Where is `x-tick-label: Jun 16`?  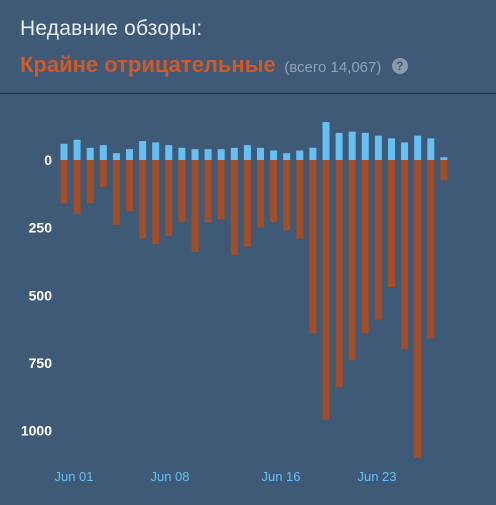
x-tick-label: Jun 16 is located at coordinates (280, 476).